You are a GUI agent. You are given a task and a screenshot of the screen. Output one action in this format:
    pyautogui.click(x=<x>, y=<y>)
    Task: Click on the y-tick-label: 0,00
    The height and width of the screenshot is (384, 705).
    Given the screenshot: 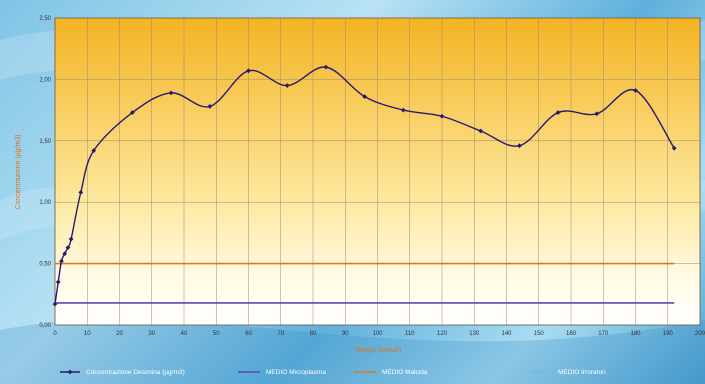 What is the action you would take?
    pyautogui.click(x=45, y=326)
    